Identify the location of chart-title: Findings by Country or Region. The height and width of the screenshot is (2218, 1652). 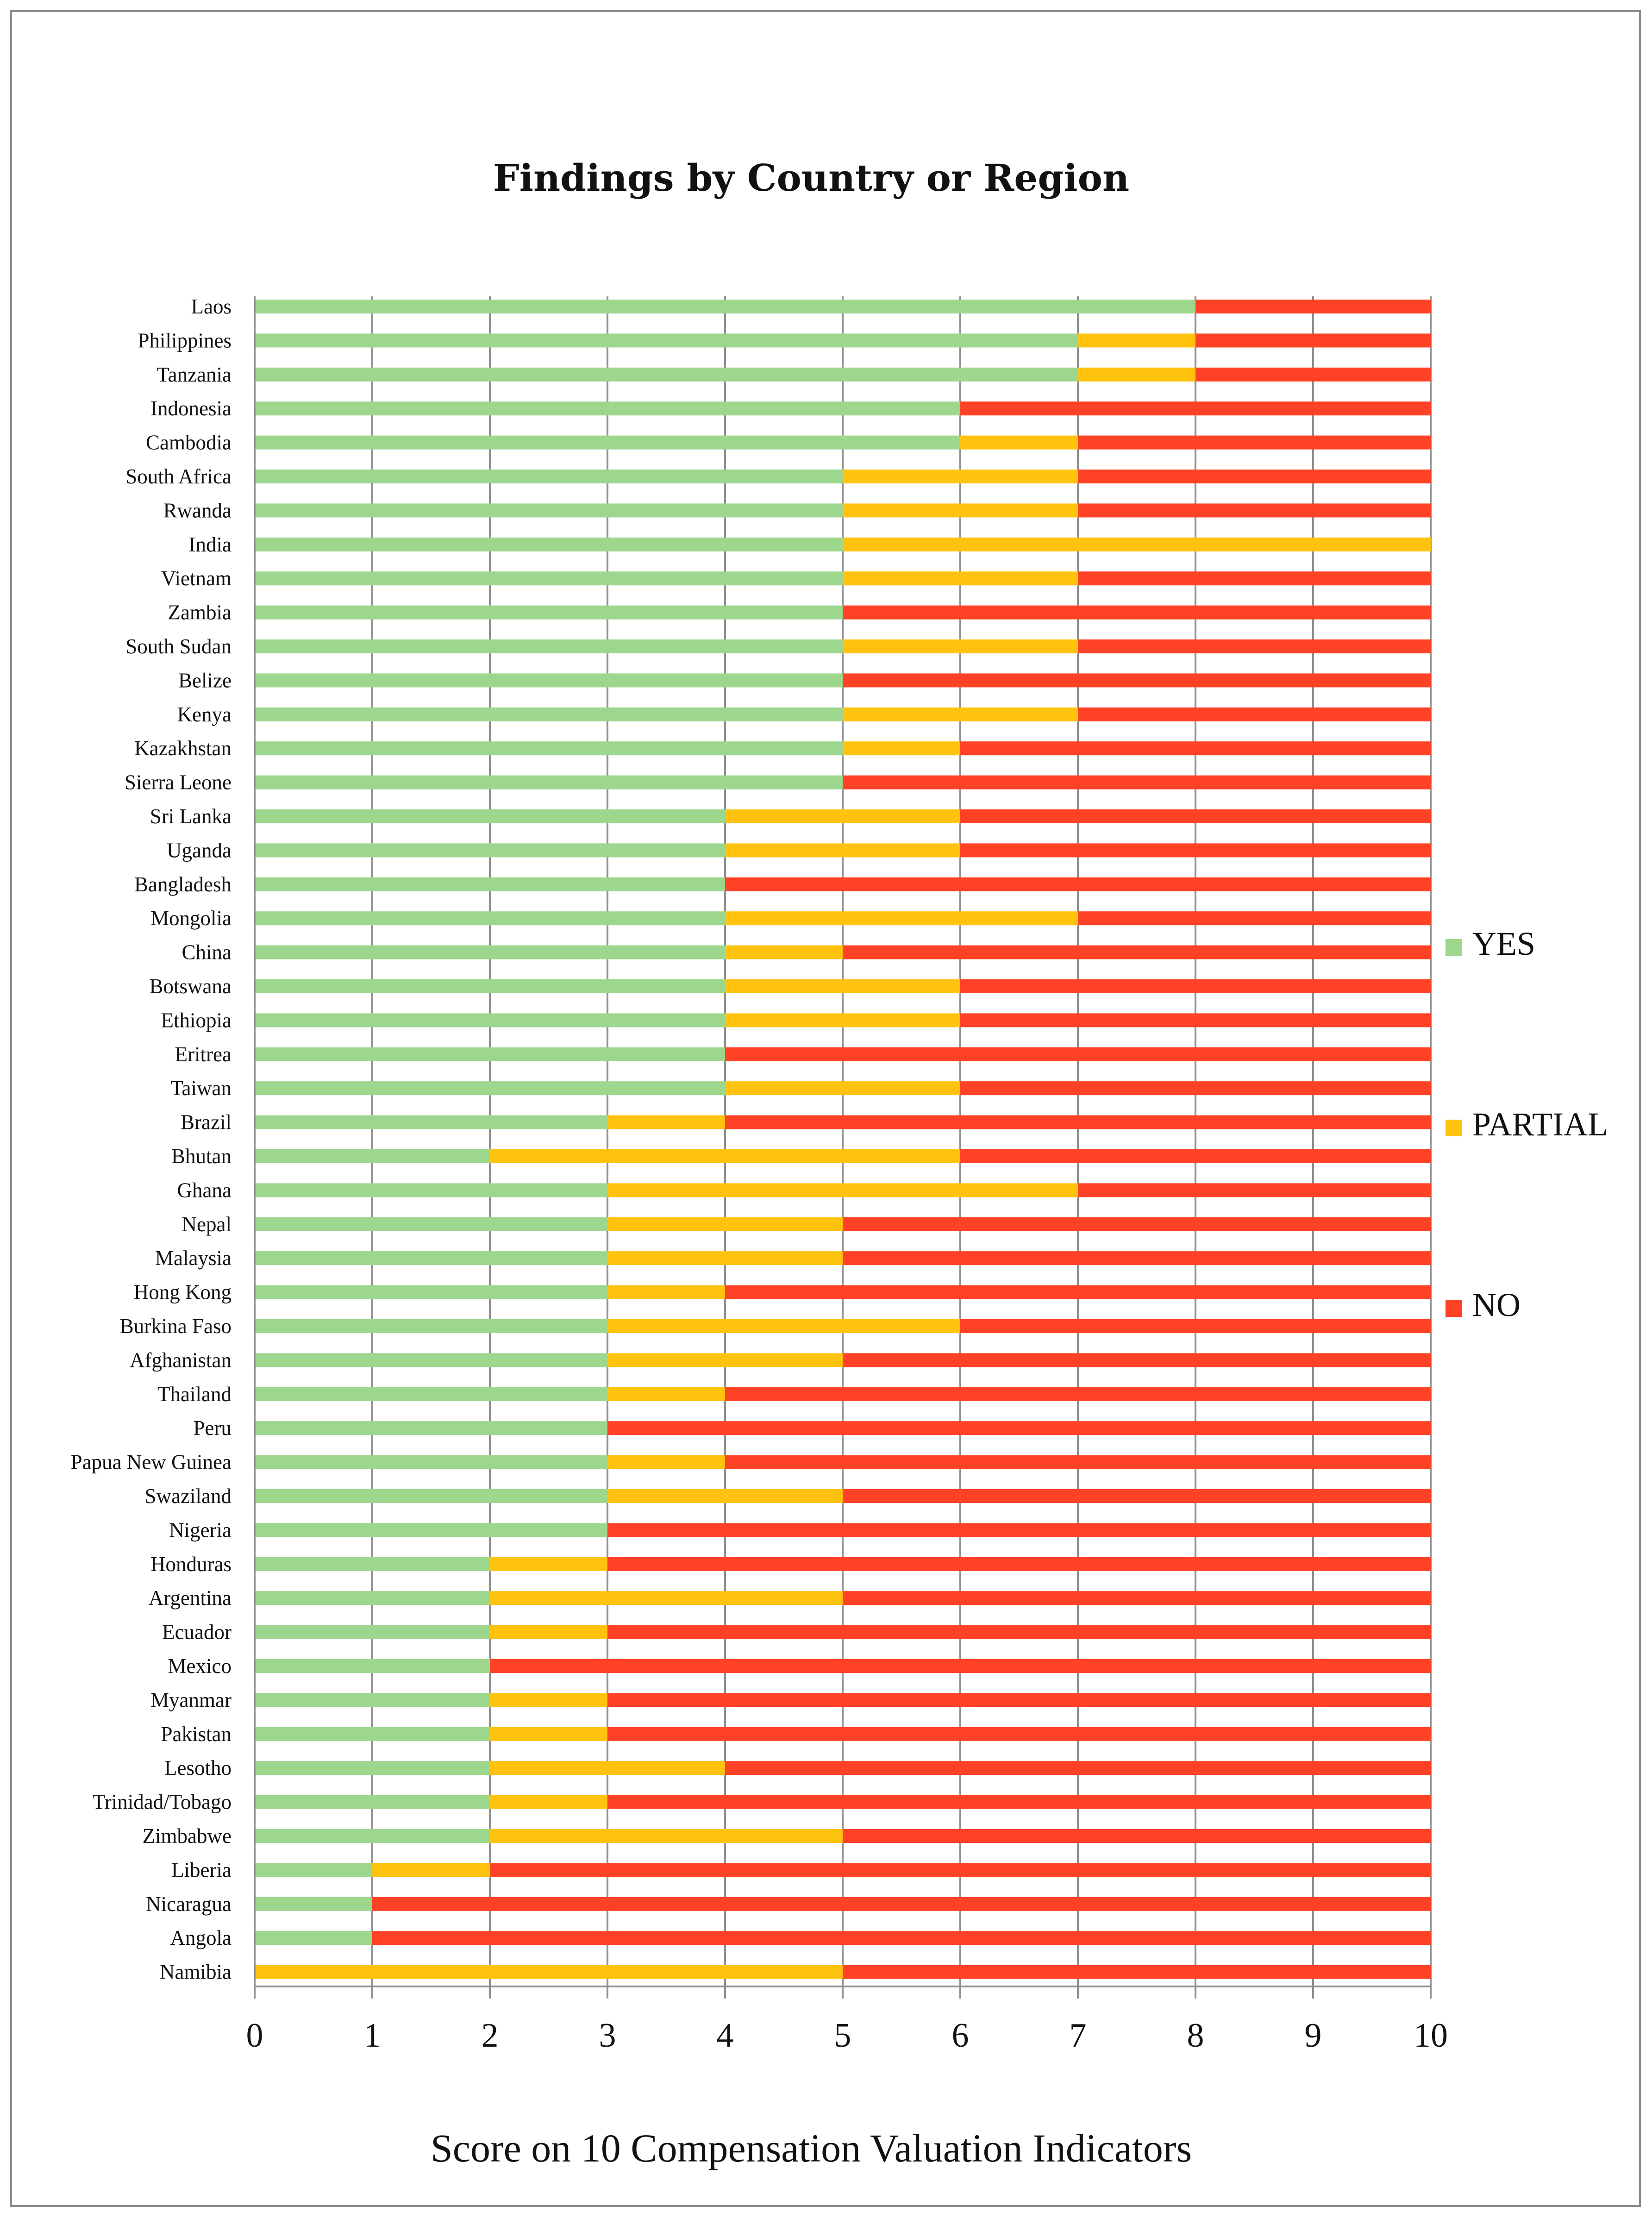
(811, 178).